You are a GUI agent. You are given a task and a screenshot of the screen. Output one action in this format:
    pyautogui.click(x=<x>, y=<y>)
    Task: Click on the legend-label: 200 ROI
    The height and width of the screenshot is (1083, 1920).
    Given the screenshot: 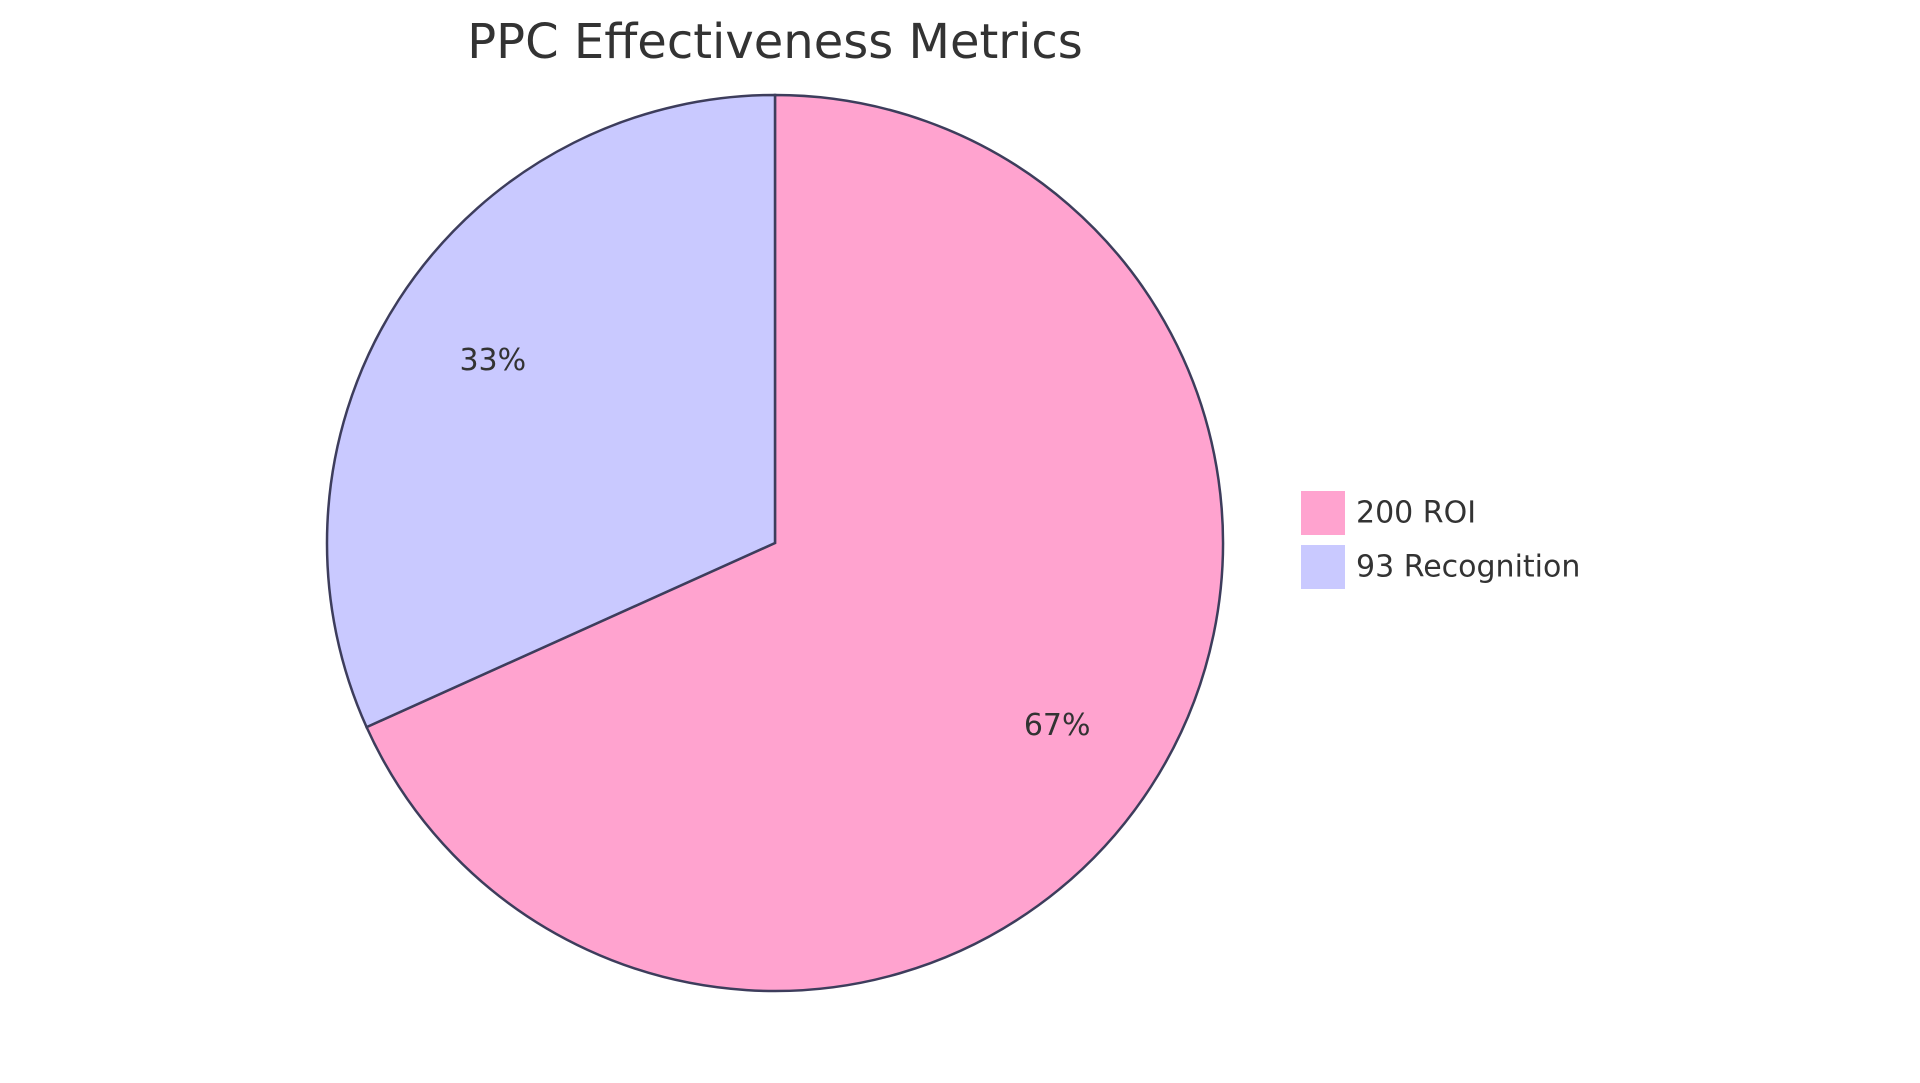 What is the action you would take?
    pyautogui.click(x=1416, y=513)
    